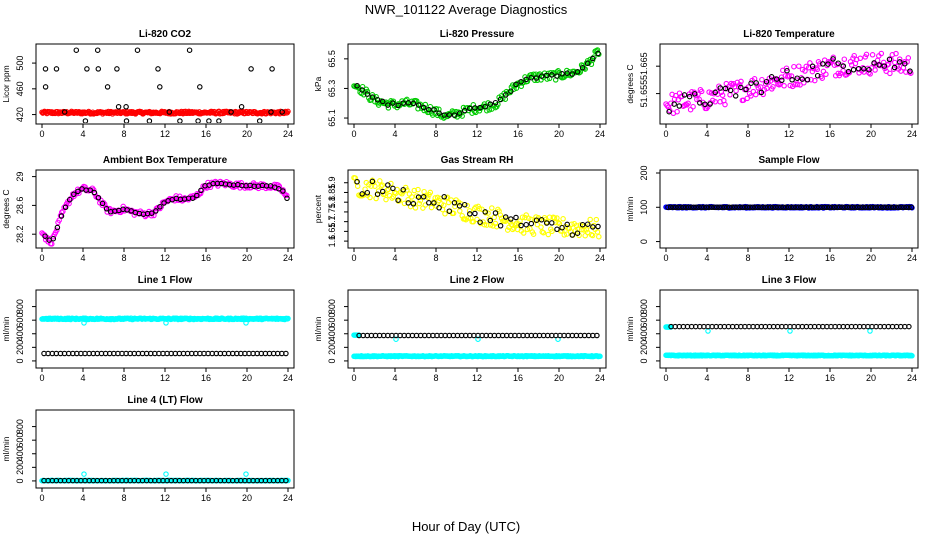  Describe the element at coordinates (789, 280) in the screenshot. I see `panel-title: Line 3 Flow` at that location.